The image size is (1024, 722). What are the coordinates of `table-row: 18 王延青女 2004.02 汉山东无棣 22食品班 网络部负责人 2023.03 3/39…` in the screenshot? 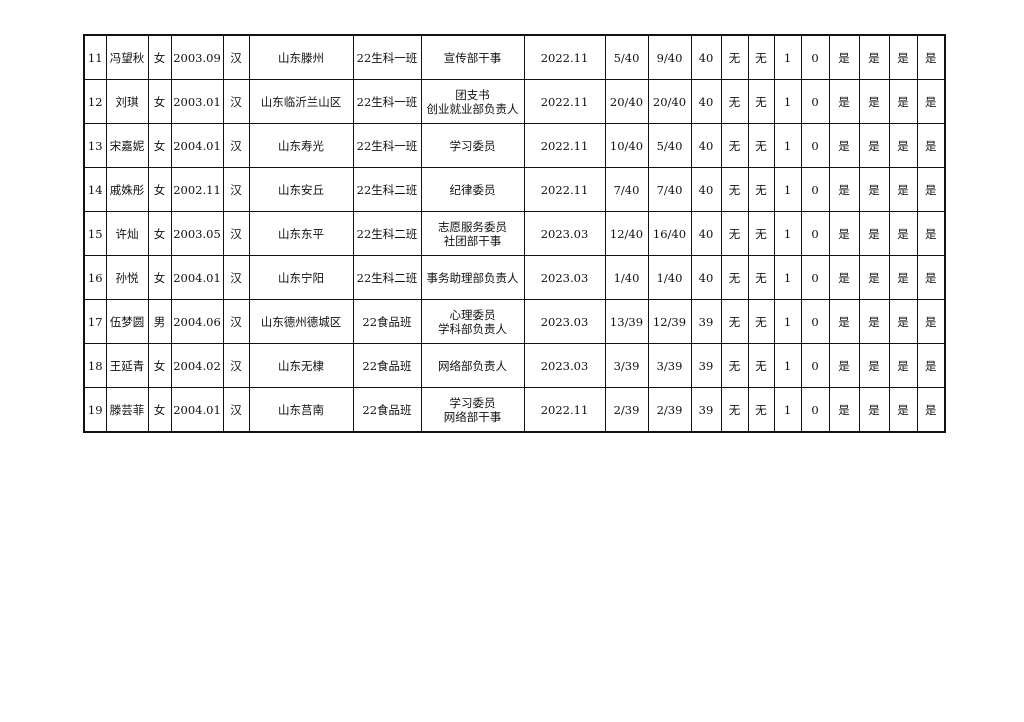 It's located at (514, 365).